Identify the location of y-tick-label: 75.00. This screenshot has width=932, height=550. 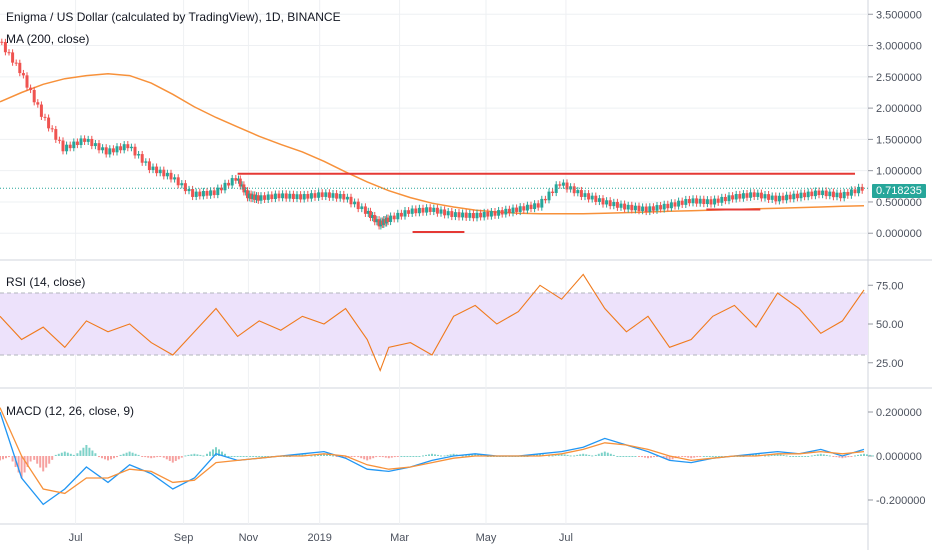
(890, 286).